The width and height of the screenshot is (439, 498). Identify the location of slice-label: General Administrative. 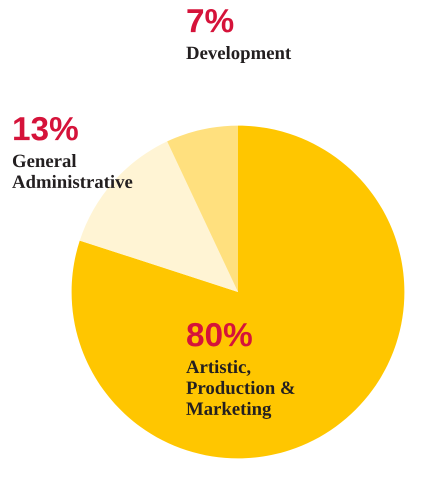
(72, 171).